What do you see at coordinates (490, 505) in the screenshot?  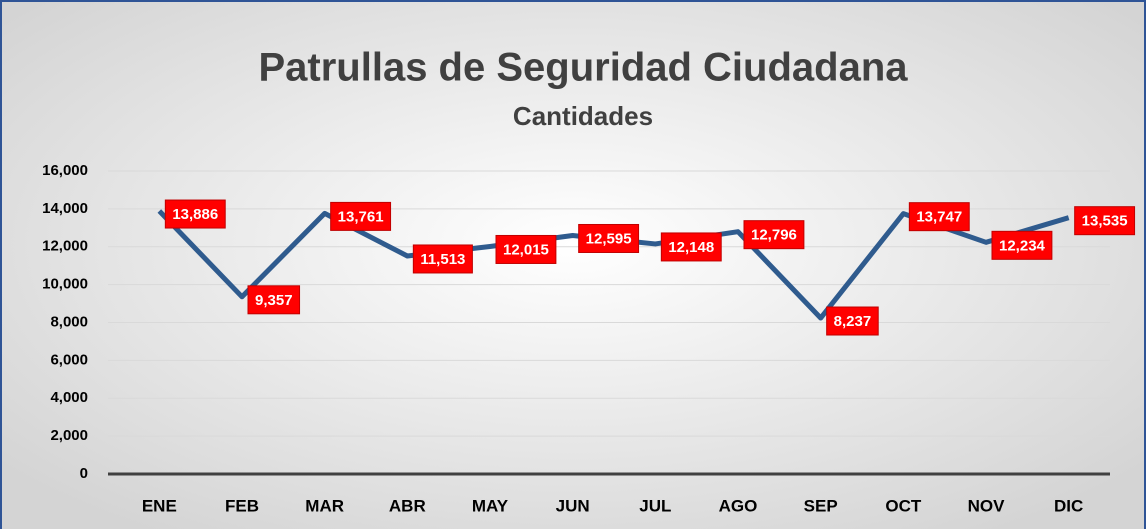 I see `x-tick-label: MAY` at bounding box center [490, 505].